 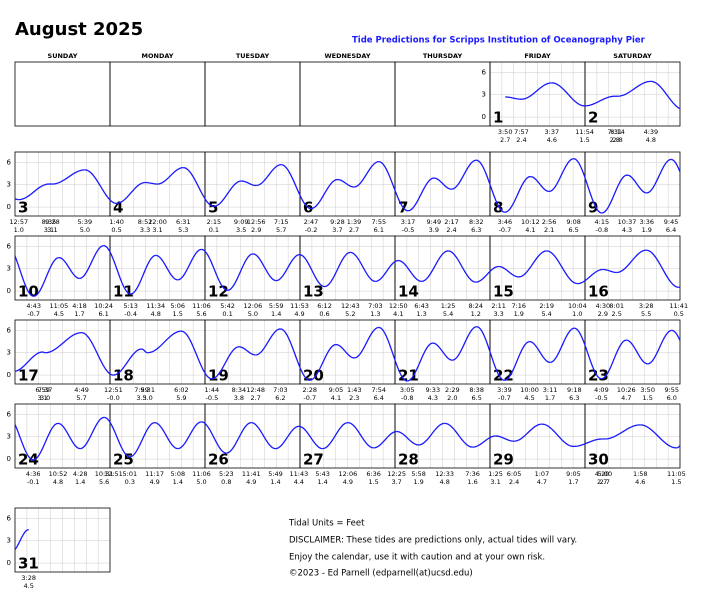 What do you see at coordinates (498, 208) in the screenshot?
I see `day-number: 8` at bounding box center [498, 208].